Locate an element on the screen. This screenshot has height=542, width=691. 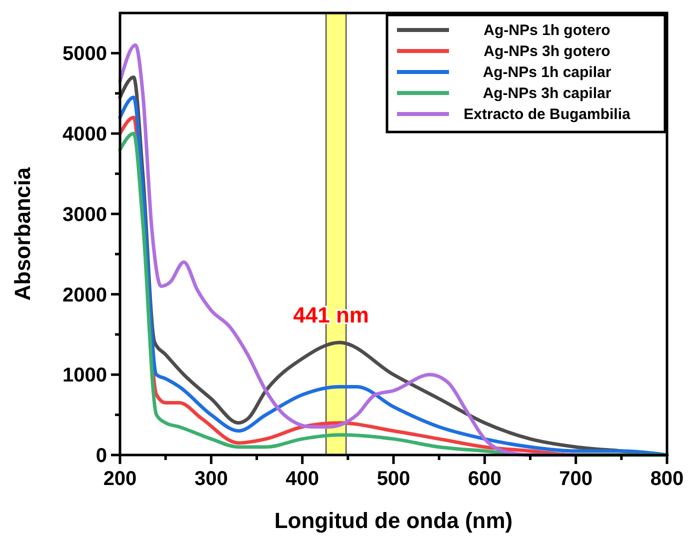
legend-label: Ag-NPs 3h capilar is located at coordinates (547, 93).